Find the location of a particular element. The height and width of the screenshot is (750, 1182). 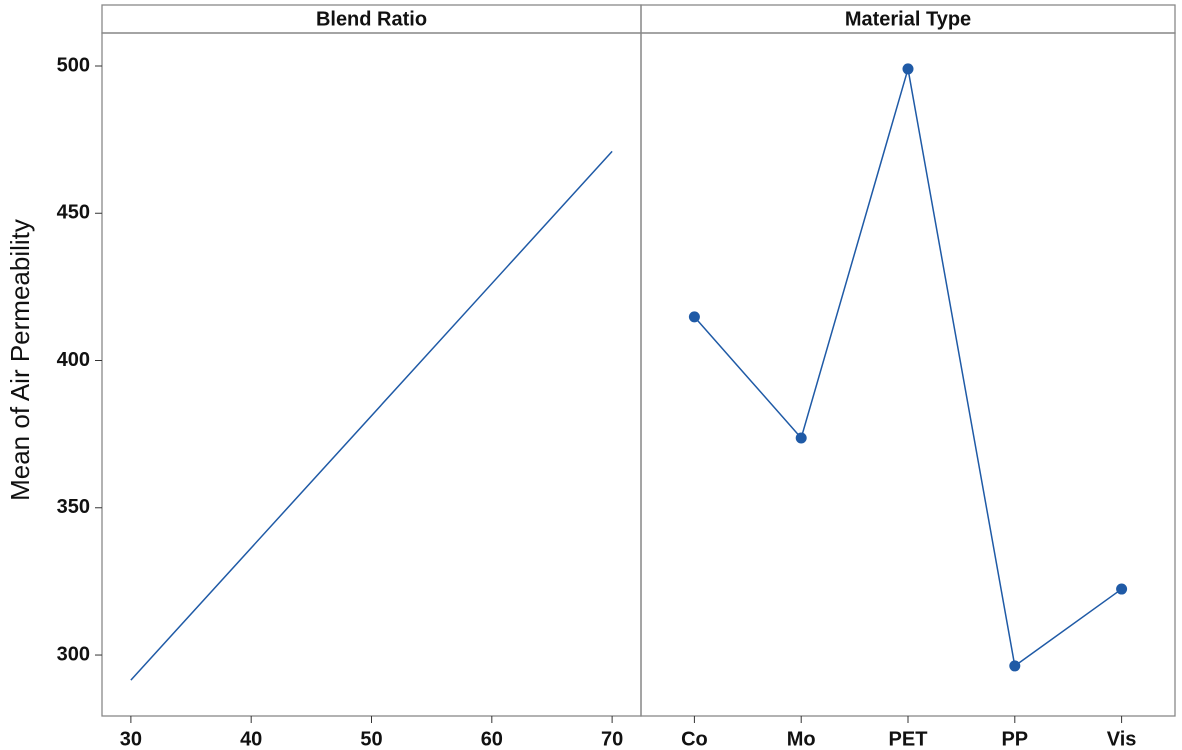

panel-title: Material Type is located at coordinates (908, 19).